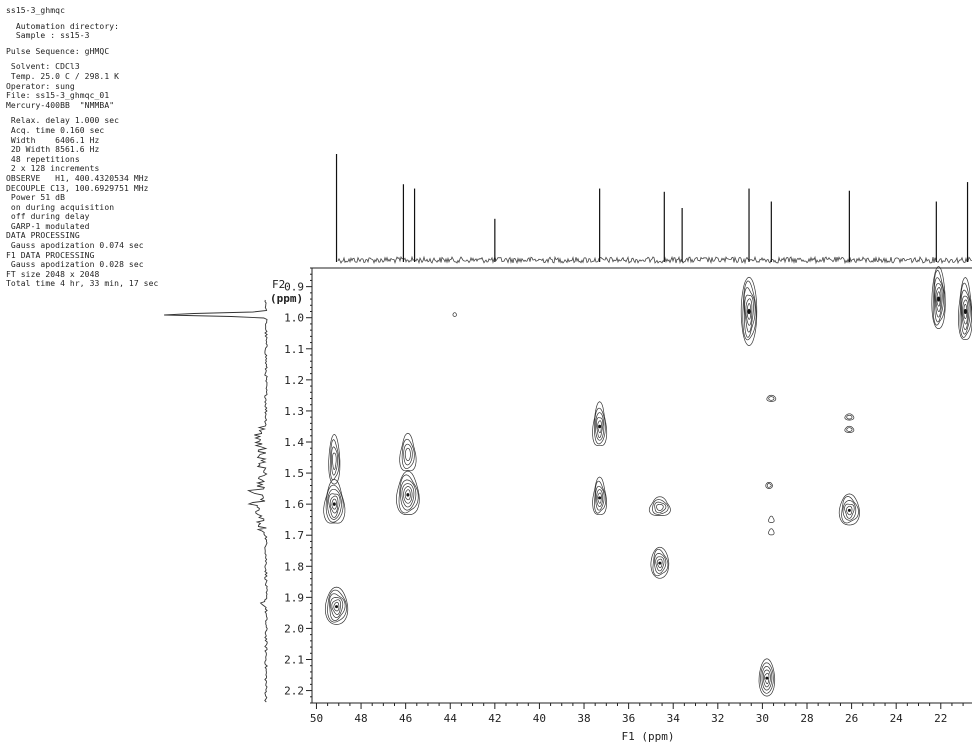 The height and width of the screenshot is (746, 972). Describe the element at coordinates (648, 736) in the screenshot. I see `x-axis-label: F1 (ppm)` at that location.